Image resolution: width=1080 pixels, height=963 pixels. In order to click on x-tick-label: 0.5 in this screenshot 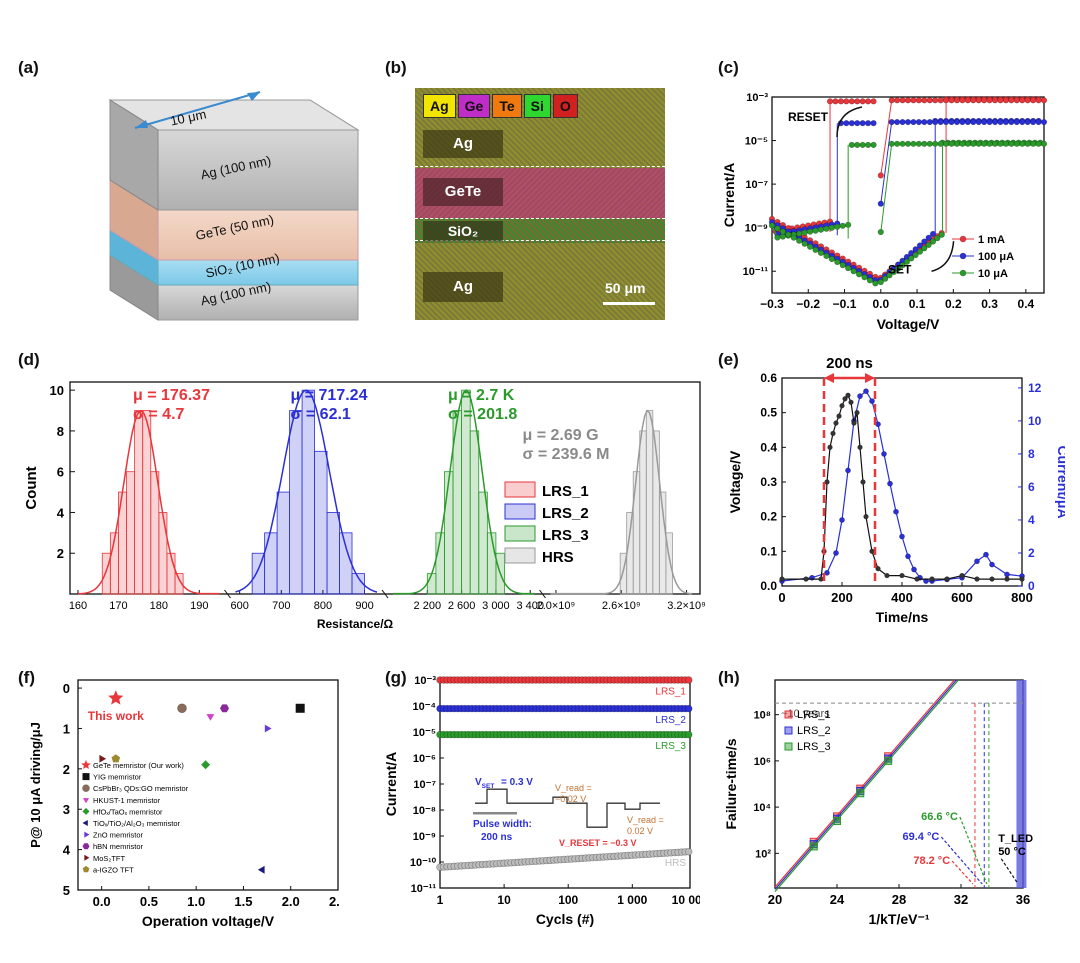, I will do `click(149, 901)`.